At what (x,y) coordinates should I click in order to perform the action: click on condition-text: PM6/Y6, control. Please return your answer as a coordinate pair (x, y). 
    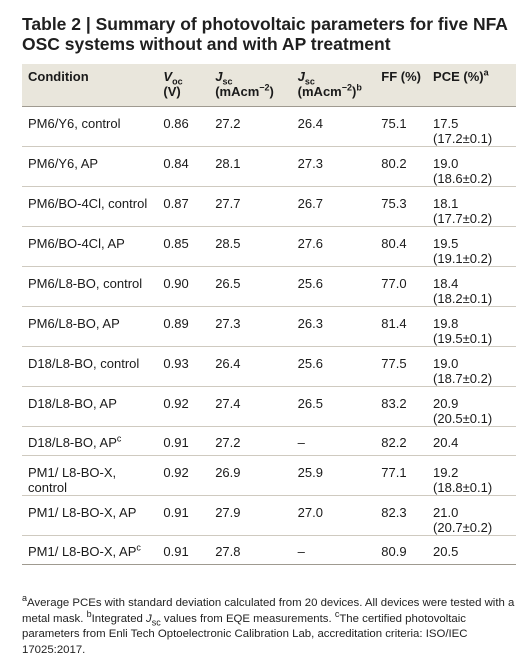
    Looking at the image, I should click on (74, 123).